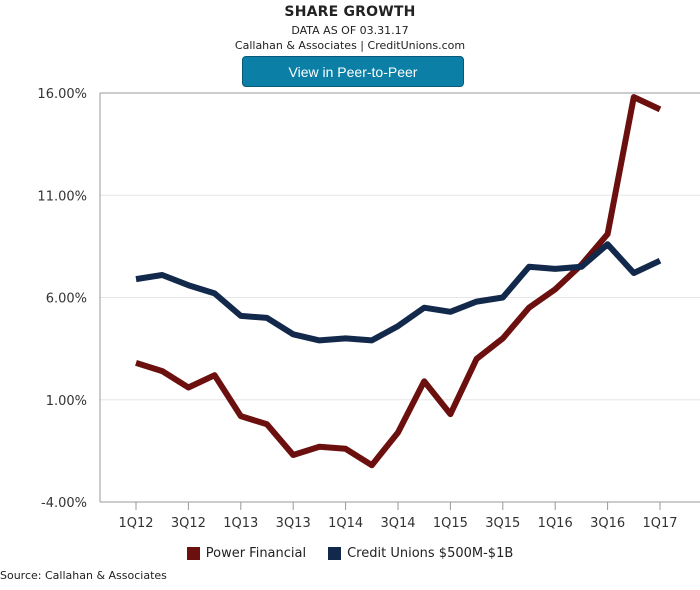 Image resolution: width=700 pixels, height=590 pixels. I want to click on chart-title: SHARE GROWTH, so click(350, 12).